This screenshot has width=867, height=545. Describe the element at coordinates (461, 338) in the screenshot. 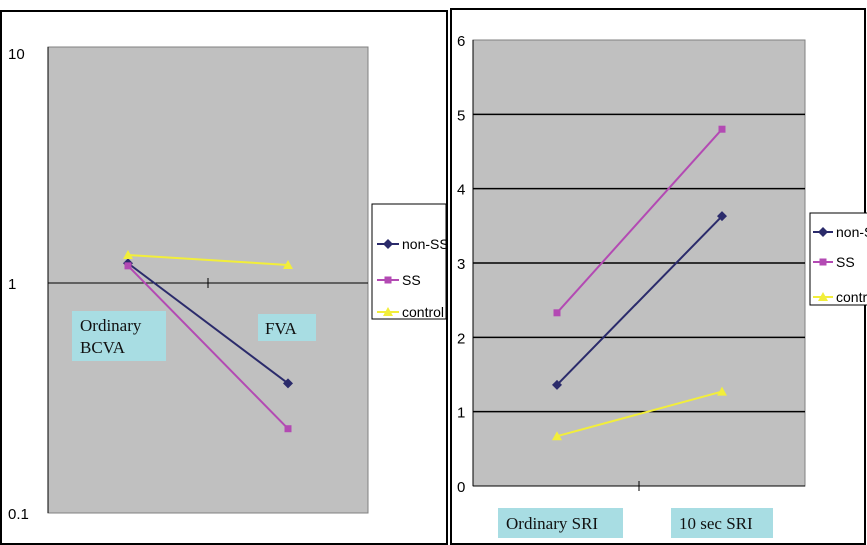

I see `right-y-tick-label: 2` at that location.